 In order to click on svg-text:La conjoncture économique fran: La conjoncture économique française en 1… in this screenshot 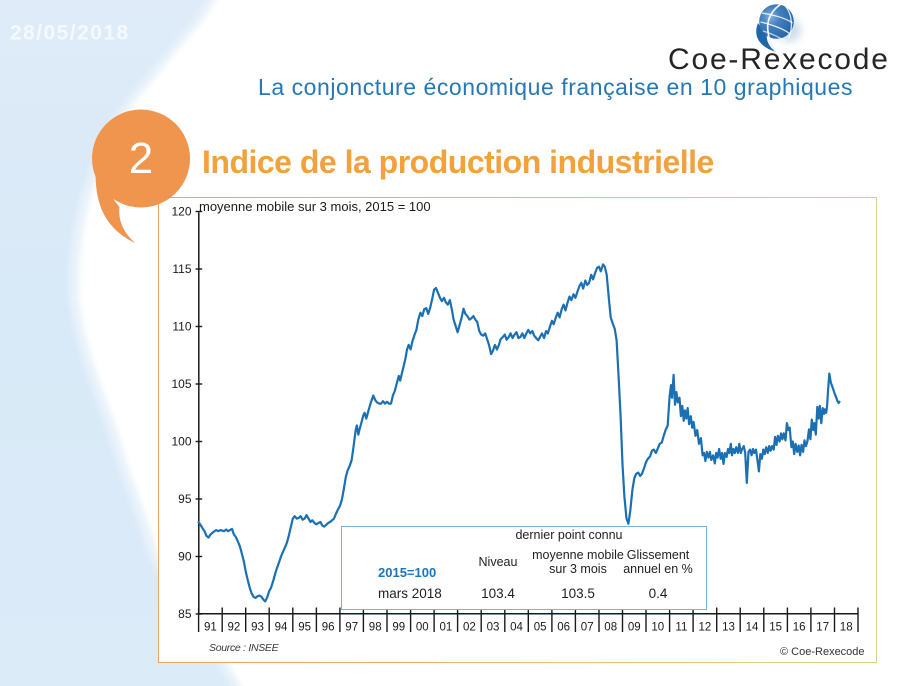, I will do `click(555, 87)`.